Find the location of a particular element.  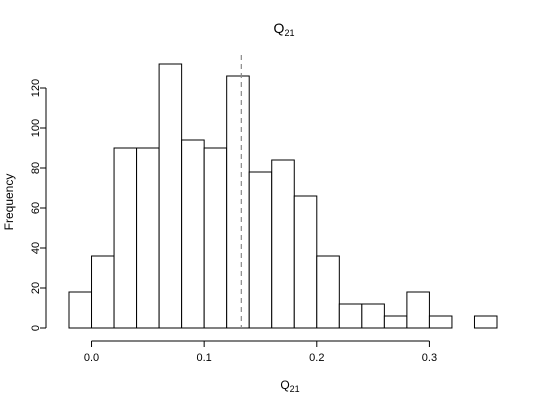

y-axis: 0 20 40 60 80 100 120 is located at coordinates (38, 205).